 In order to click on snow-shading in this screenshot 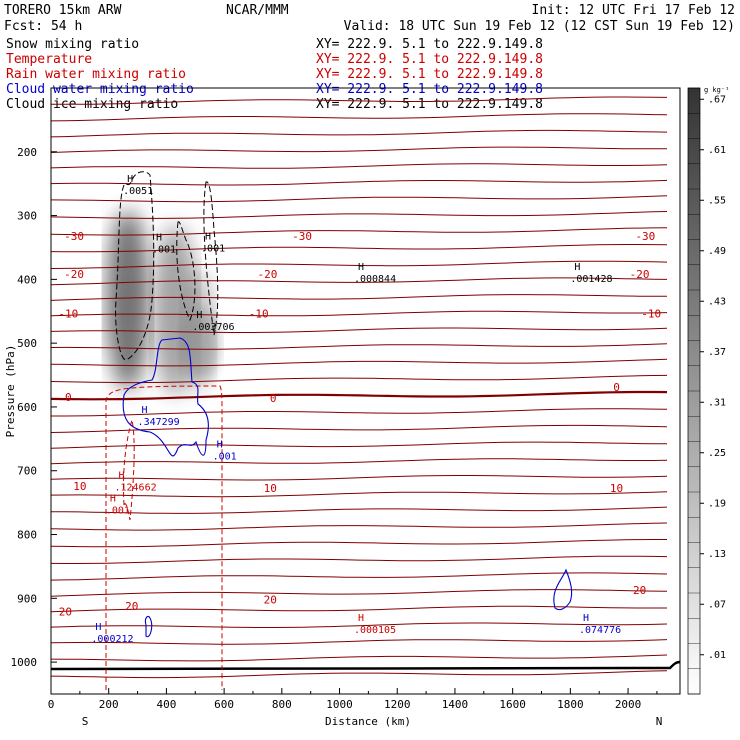, I will do `click(163, 302)`.